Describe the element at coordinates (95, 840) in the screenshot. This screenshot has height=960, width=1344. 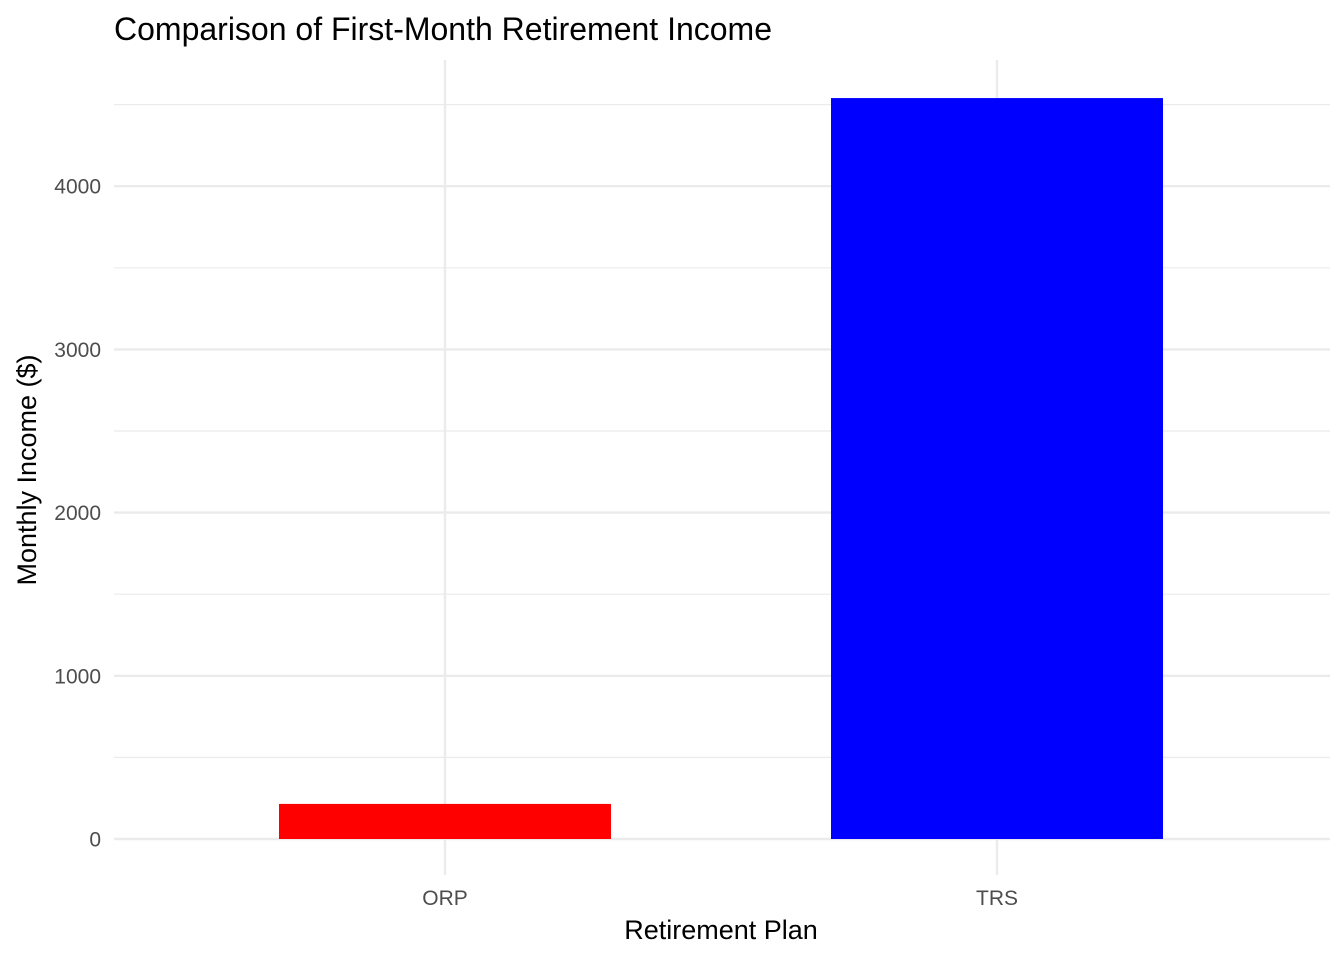
I see `y-tick-label: 0` at that location.